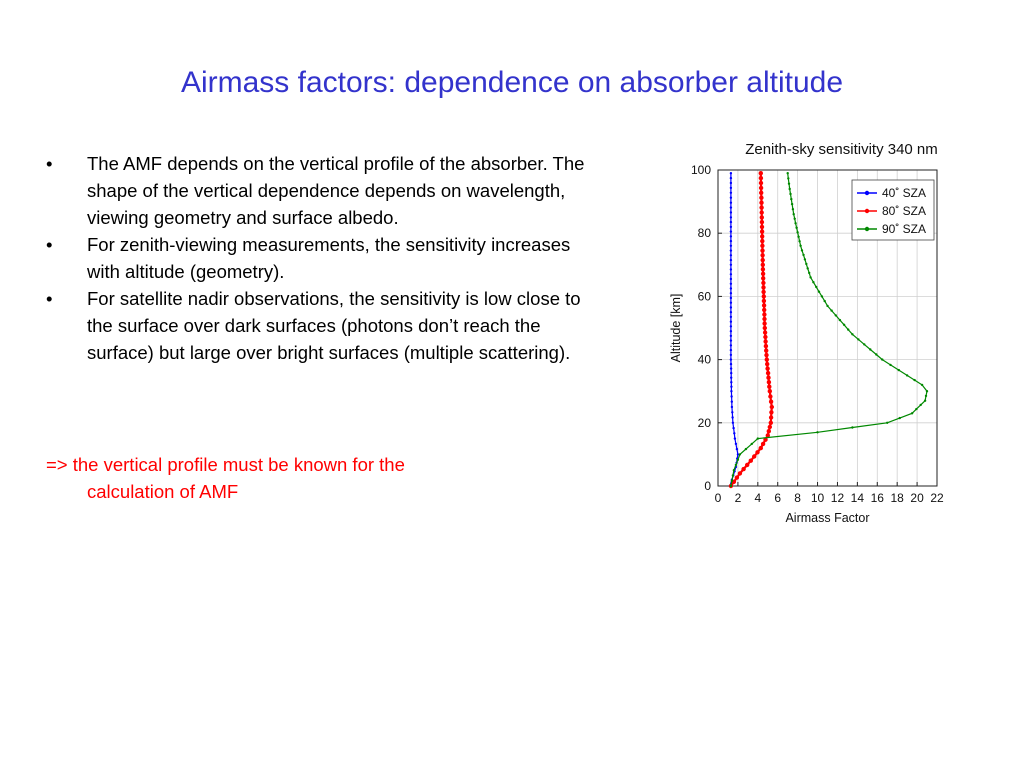 Image resolution: width=1024 pixels, height=768 pixels. What do you see at coordinates (707, 486) in the screenshot?
I see `y-tick-label: 0` at bounding box center [707, 486].